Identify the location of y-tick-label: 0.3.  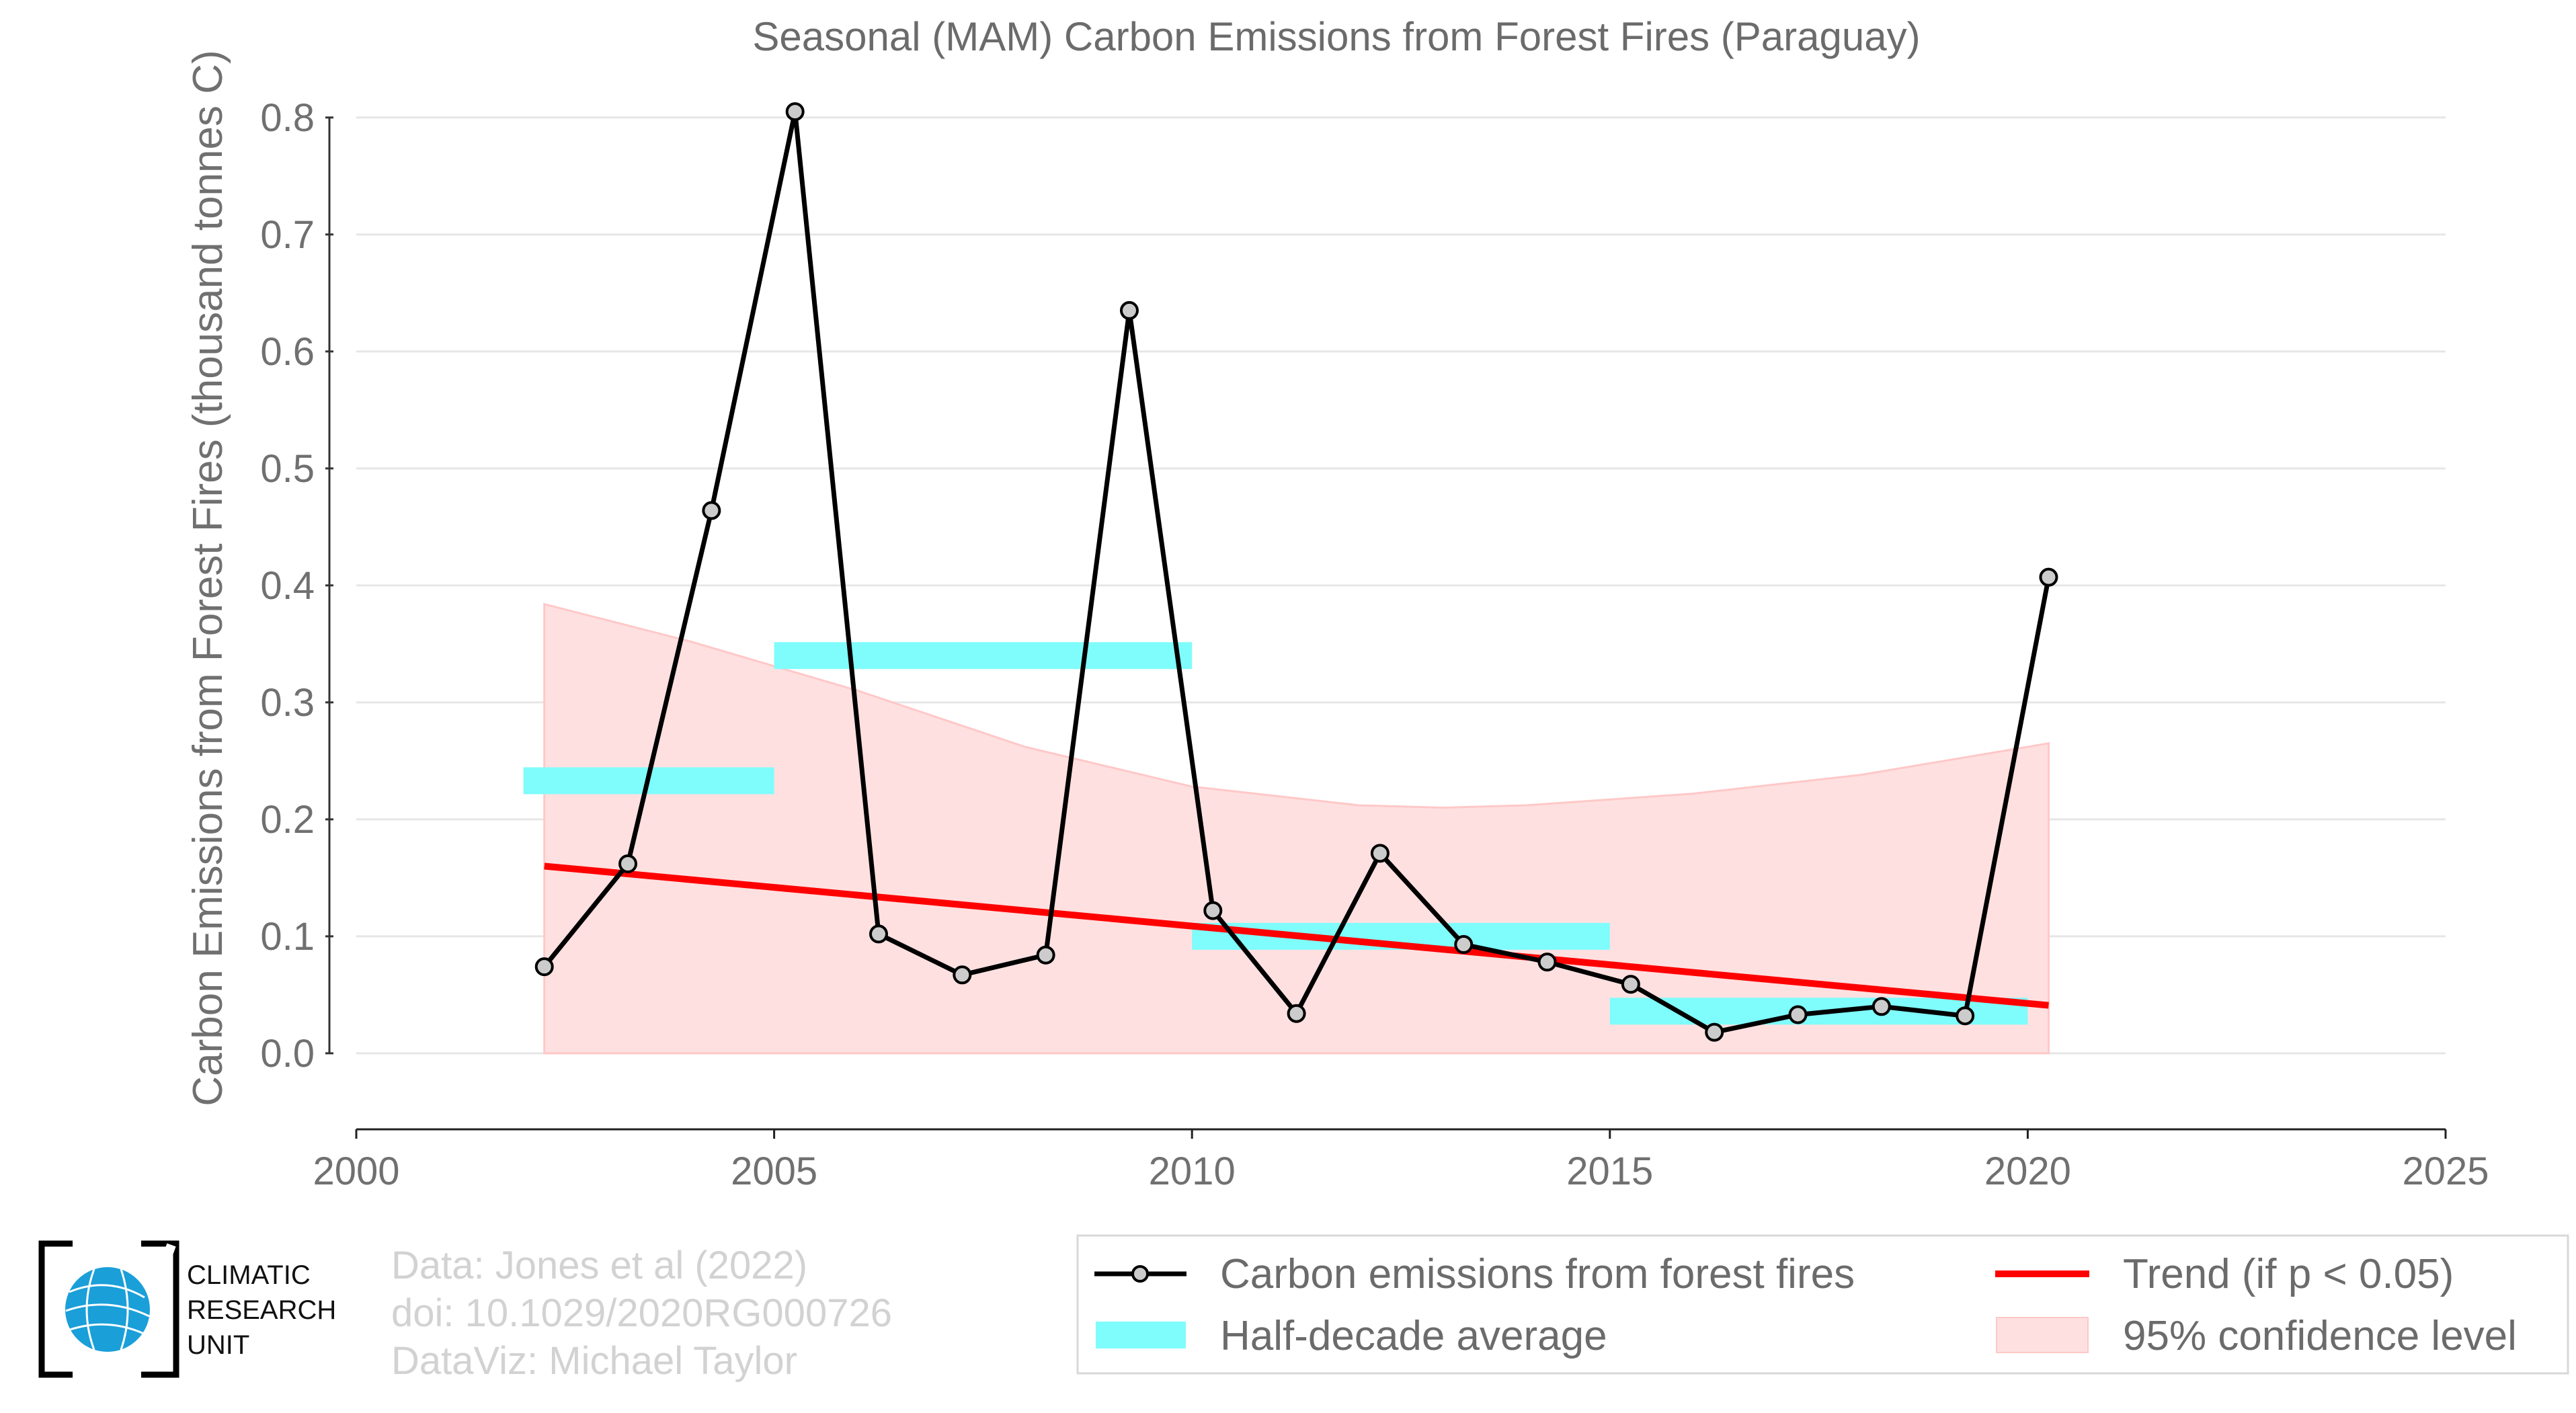
(287, 703).